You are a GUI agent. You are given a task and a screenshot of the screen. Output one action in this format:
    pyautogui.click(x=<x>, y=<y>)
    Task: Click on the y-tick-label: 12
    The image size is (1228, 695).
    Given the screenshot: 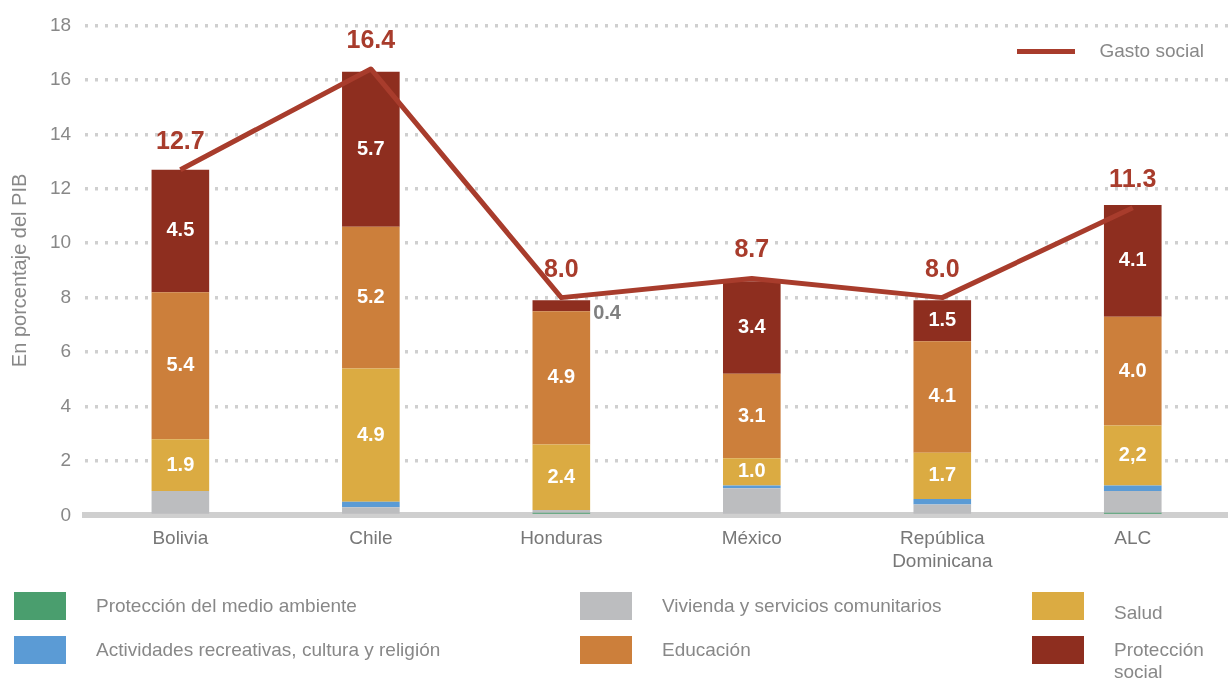 What is the action you would take?
    pyautogui.click(x=60, y=187)
    